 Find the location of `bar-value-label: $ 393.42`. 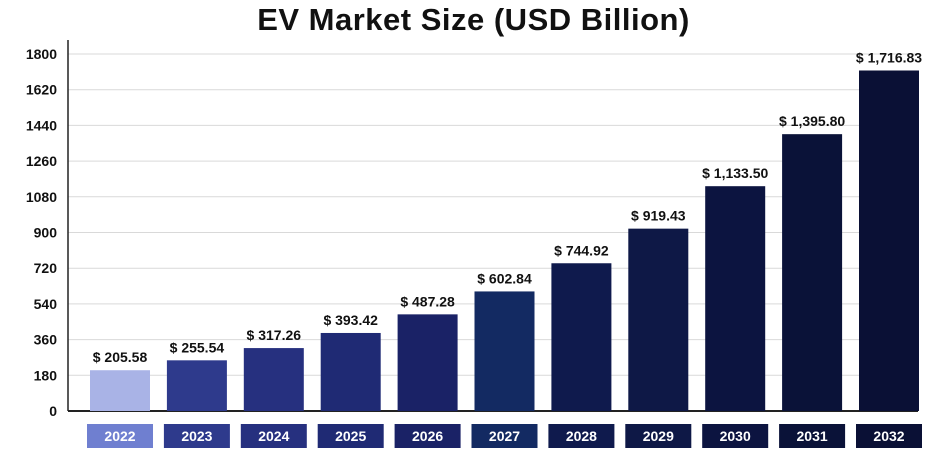

bar-value-label: $ 393.42 is located at coordinates (350, 320).